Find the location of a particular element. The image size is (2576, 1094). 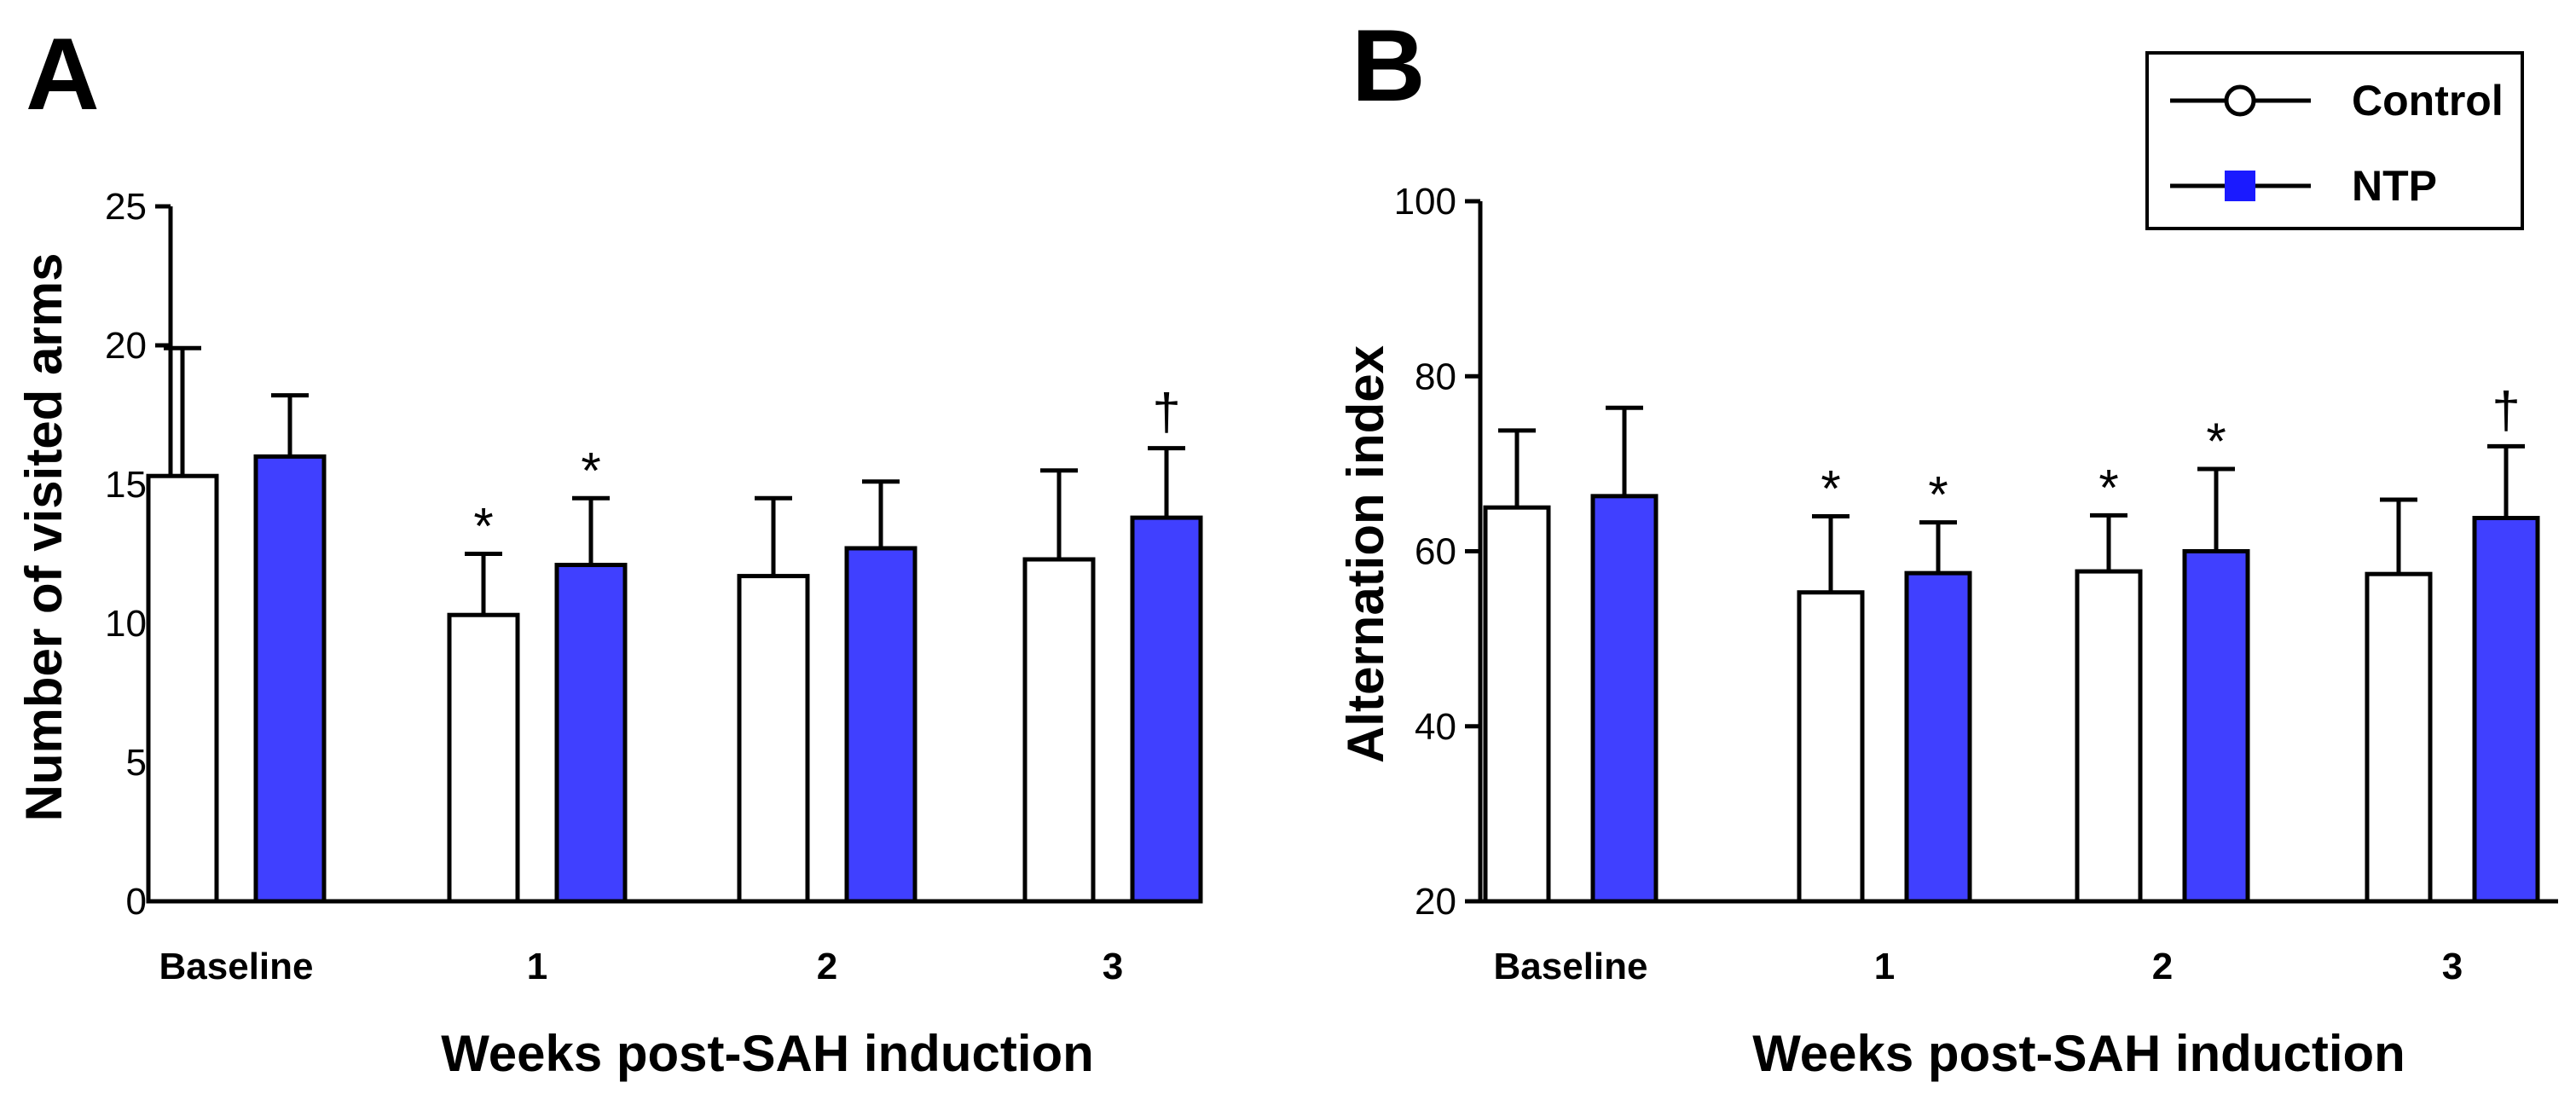

panel-b-y-tick-label: 100 is located at coordinates (1425, 202).